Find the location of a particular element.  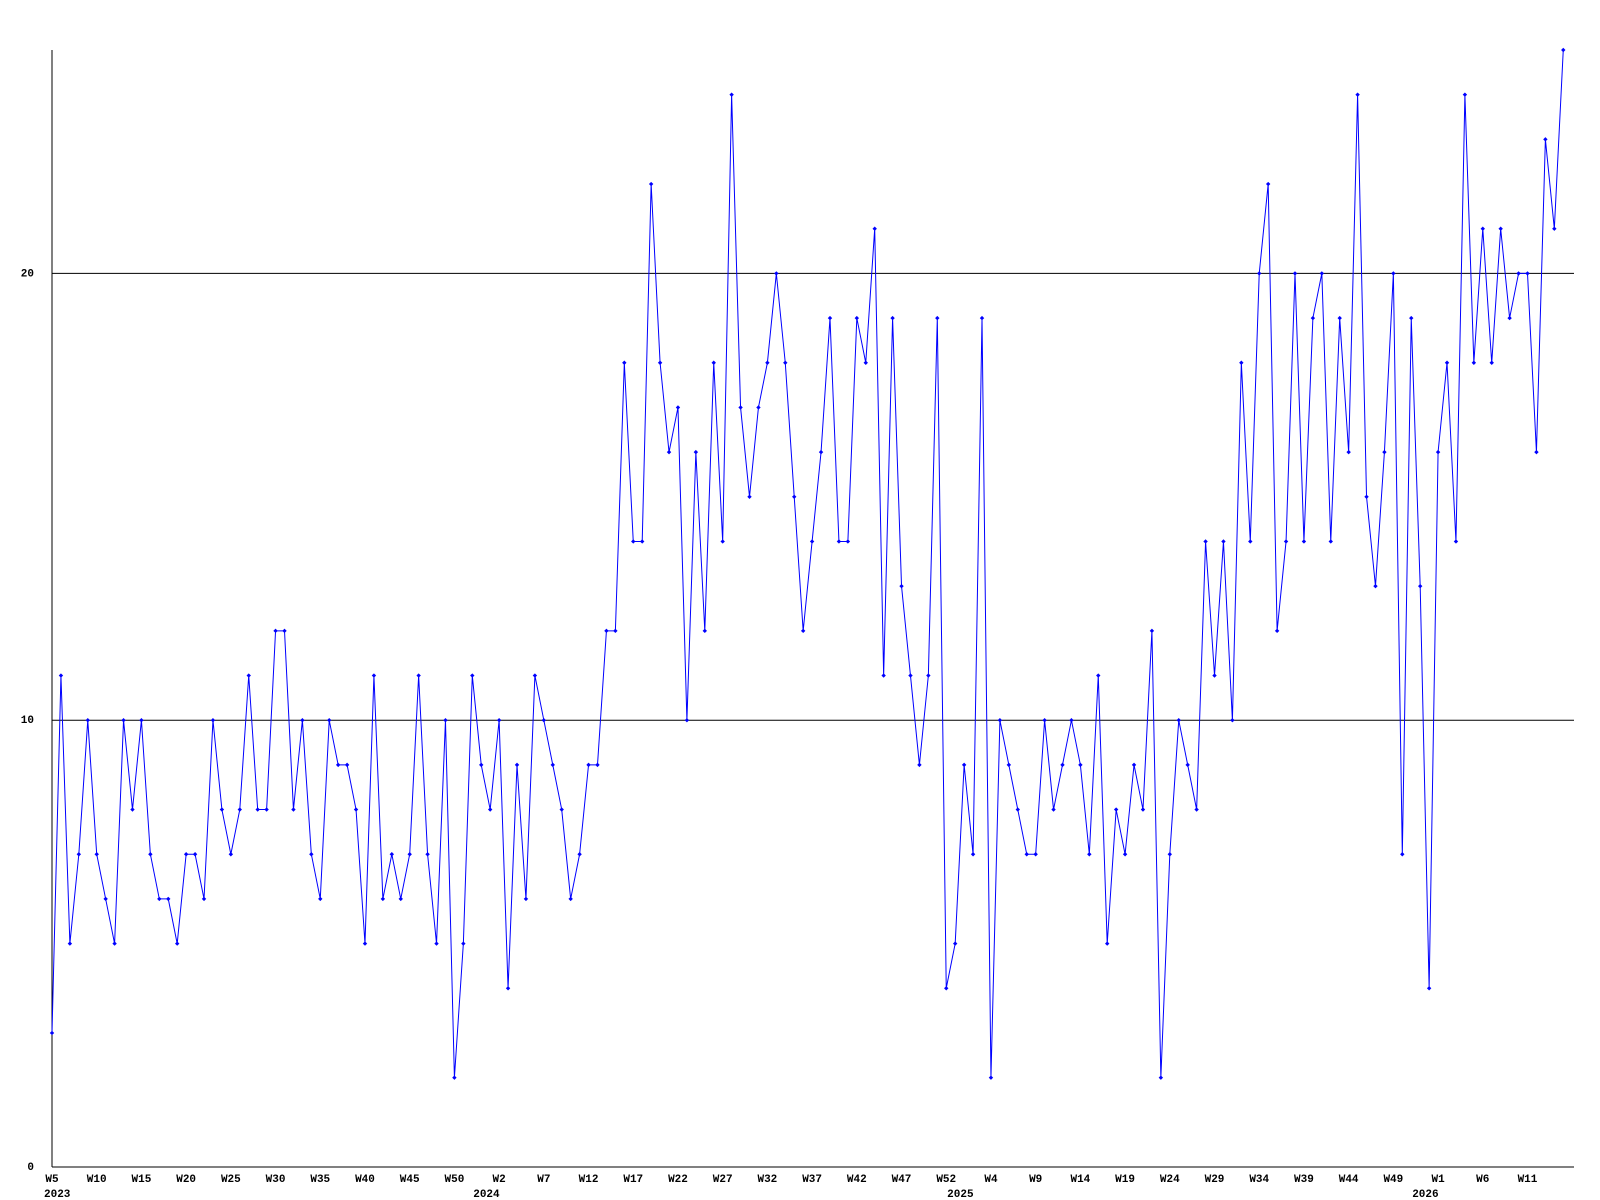

x-tick-label: W6 is located at coordinates (1482, 1180).